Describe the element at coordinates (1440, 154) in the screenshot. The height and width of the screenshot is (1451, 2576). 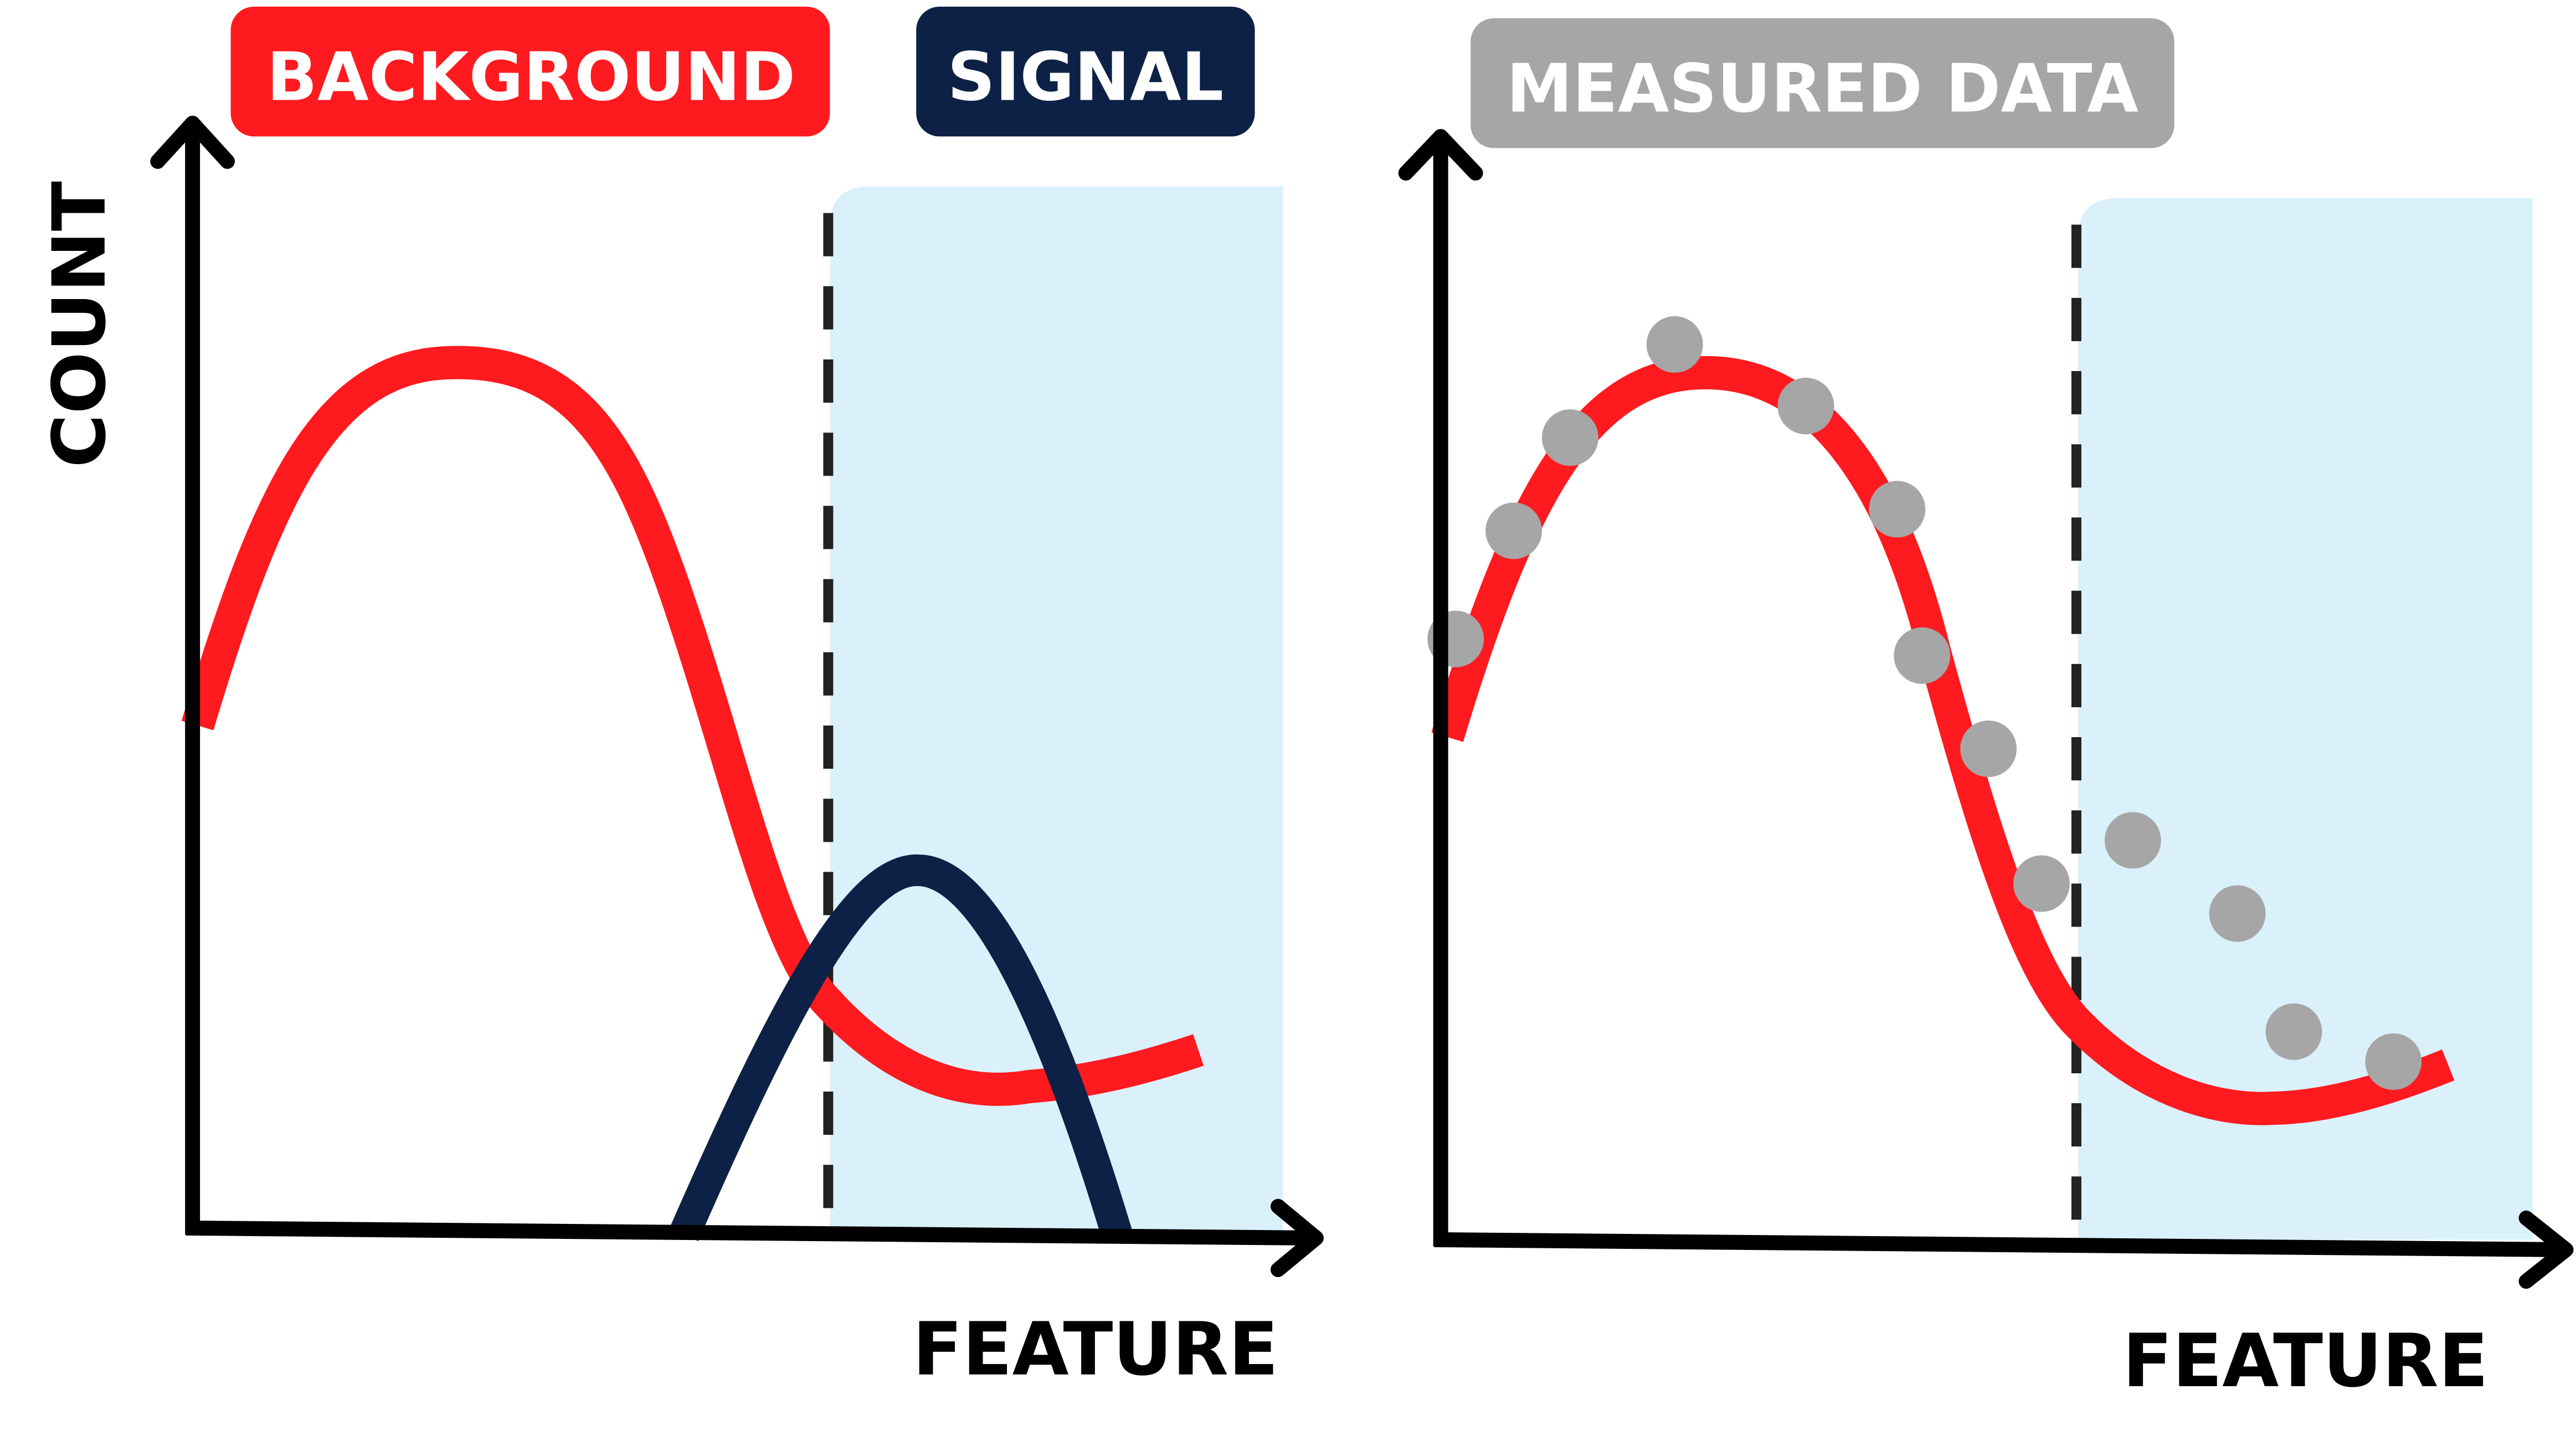
I see `right-y-arrowhead` at that location.